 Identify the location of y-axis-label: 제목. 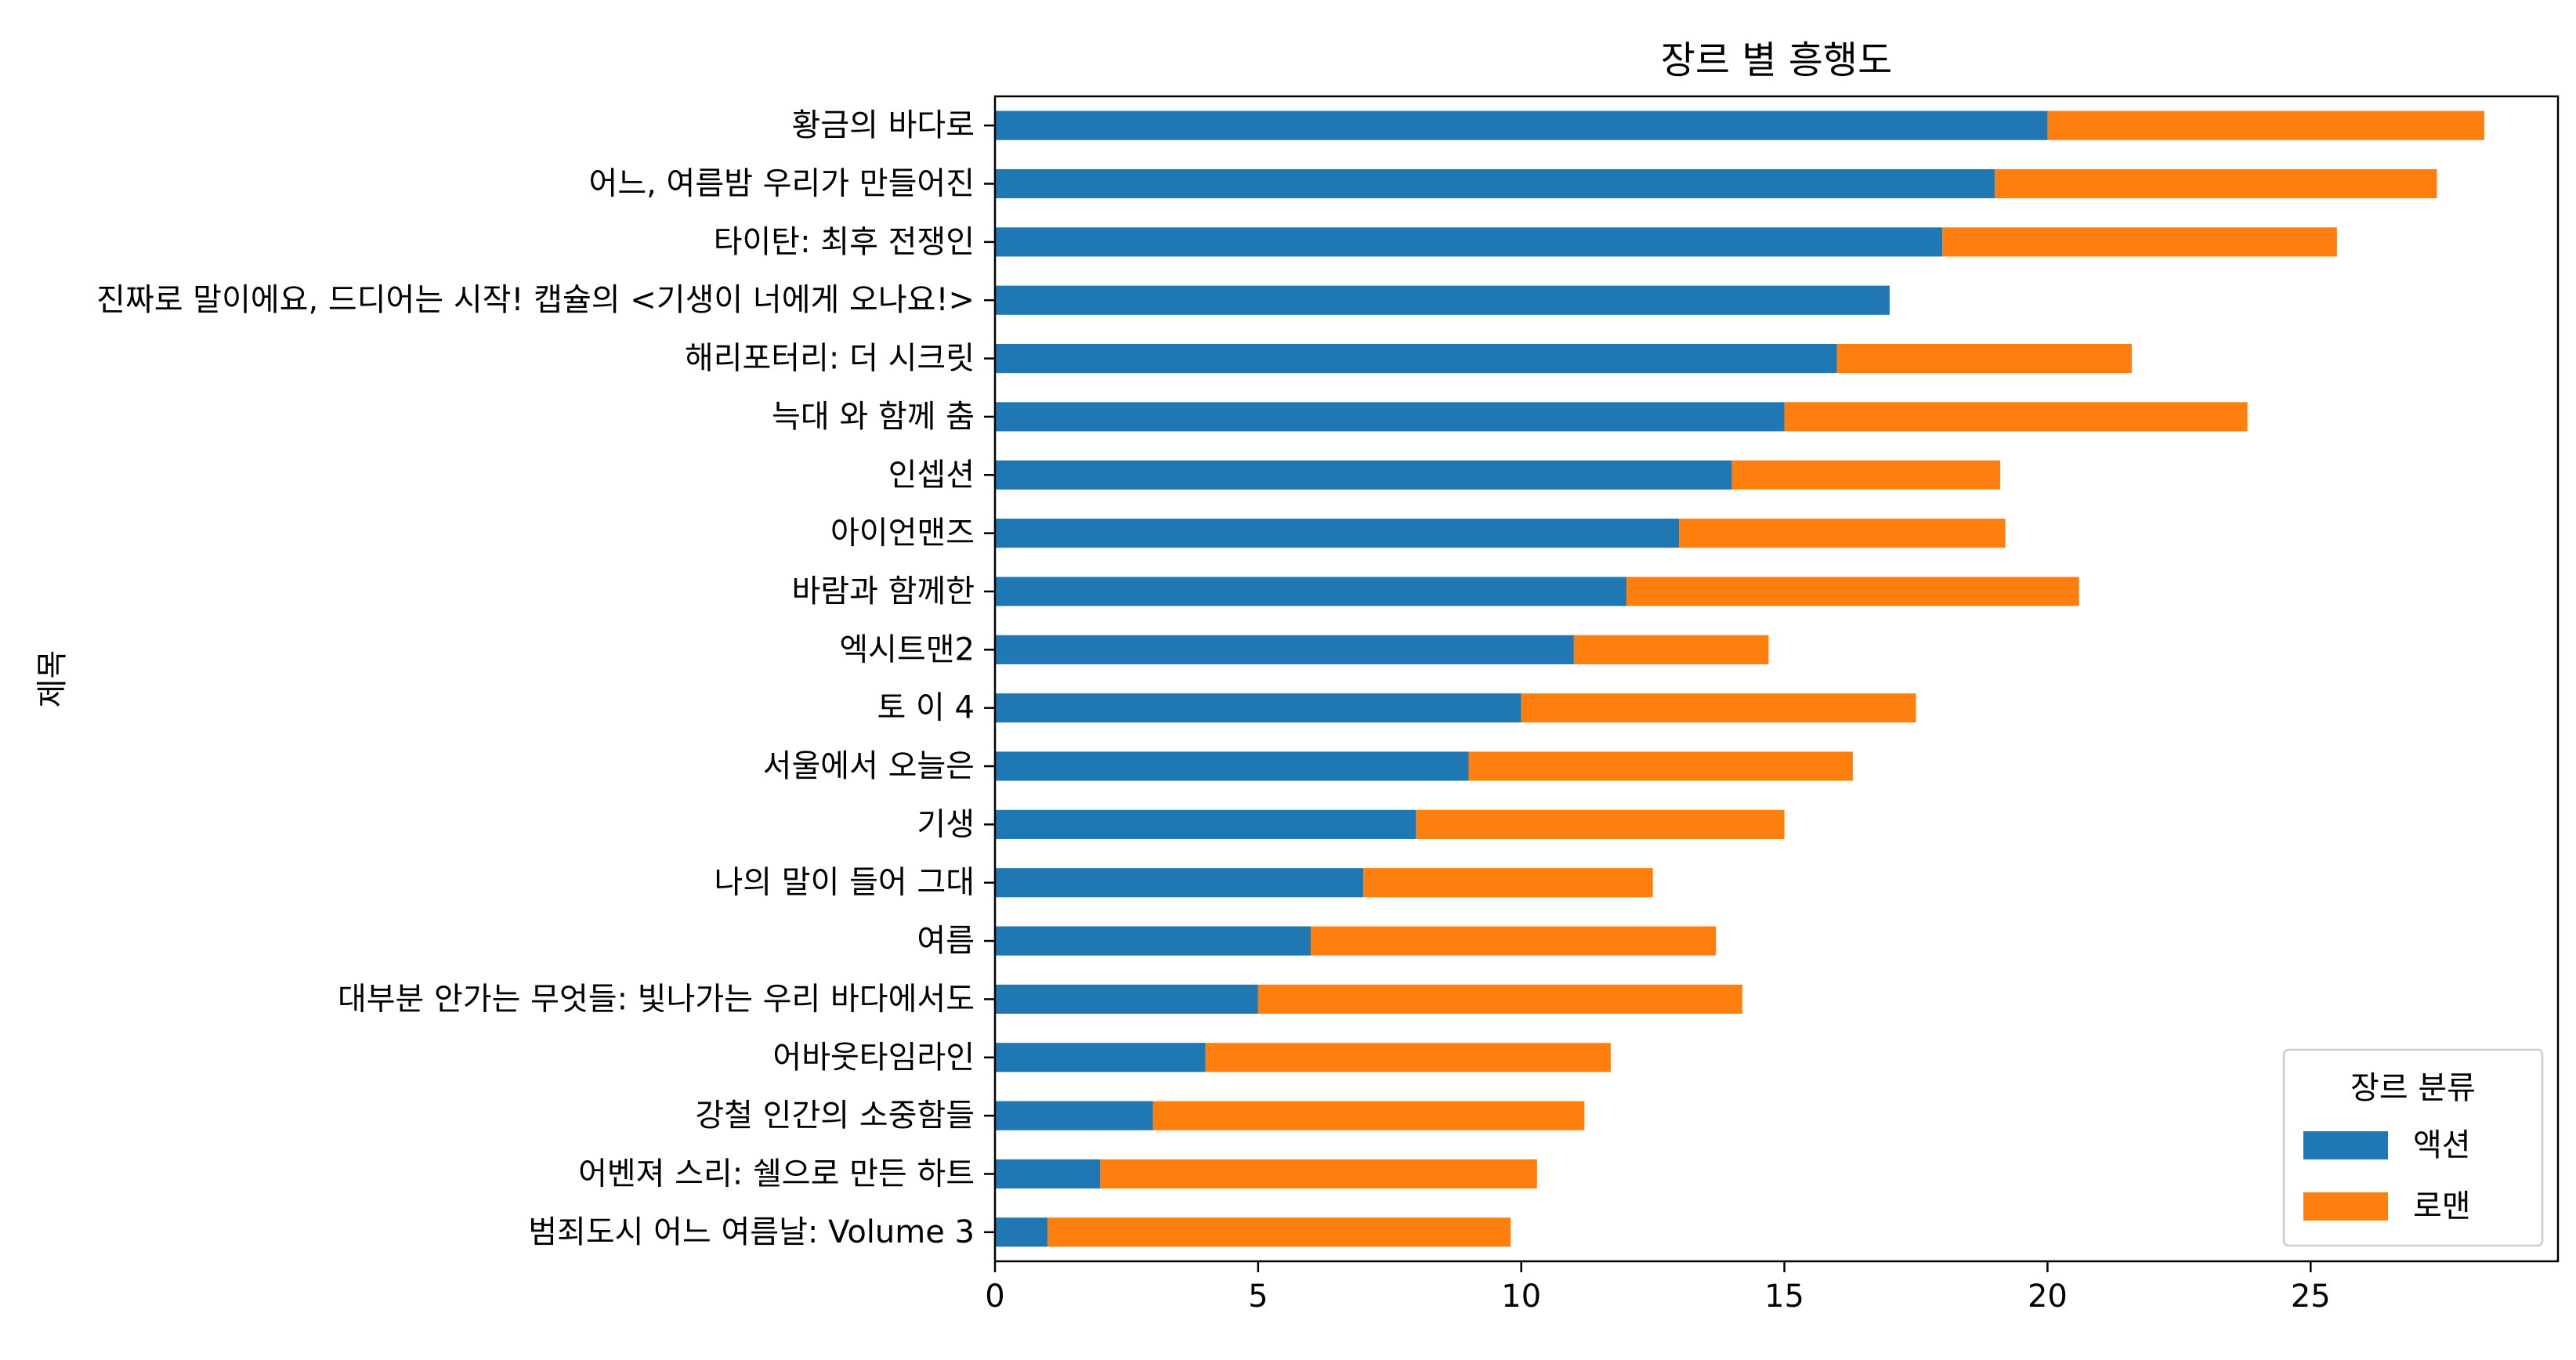
(52, 679).